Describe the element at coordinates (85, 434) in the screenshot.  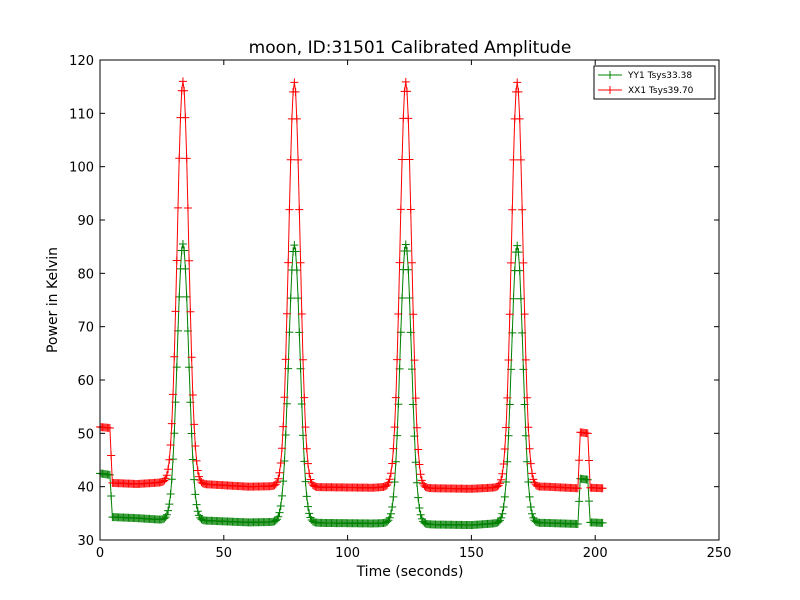
I see `y-tick-label: 50` at that location.